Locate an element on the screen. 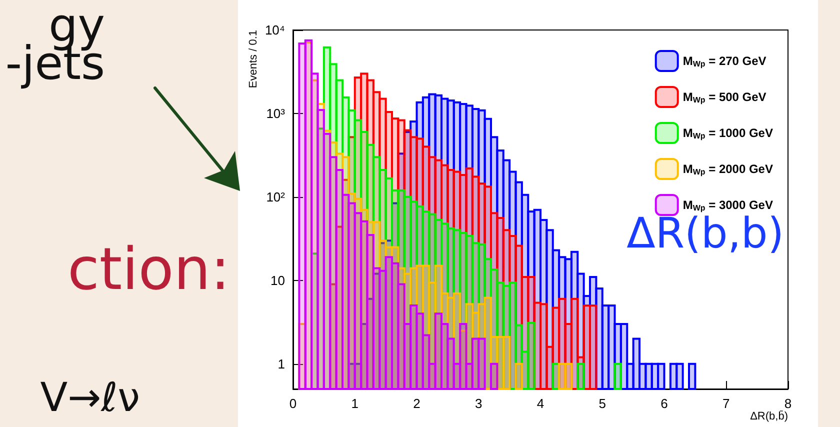 The height and width of the screenshot is (427, 840). x-tick-label: 3 is located at coordinates (478, 403).